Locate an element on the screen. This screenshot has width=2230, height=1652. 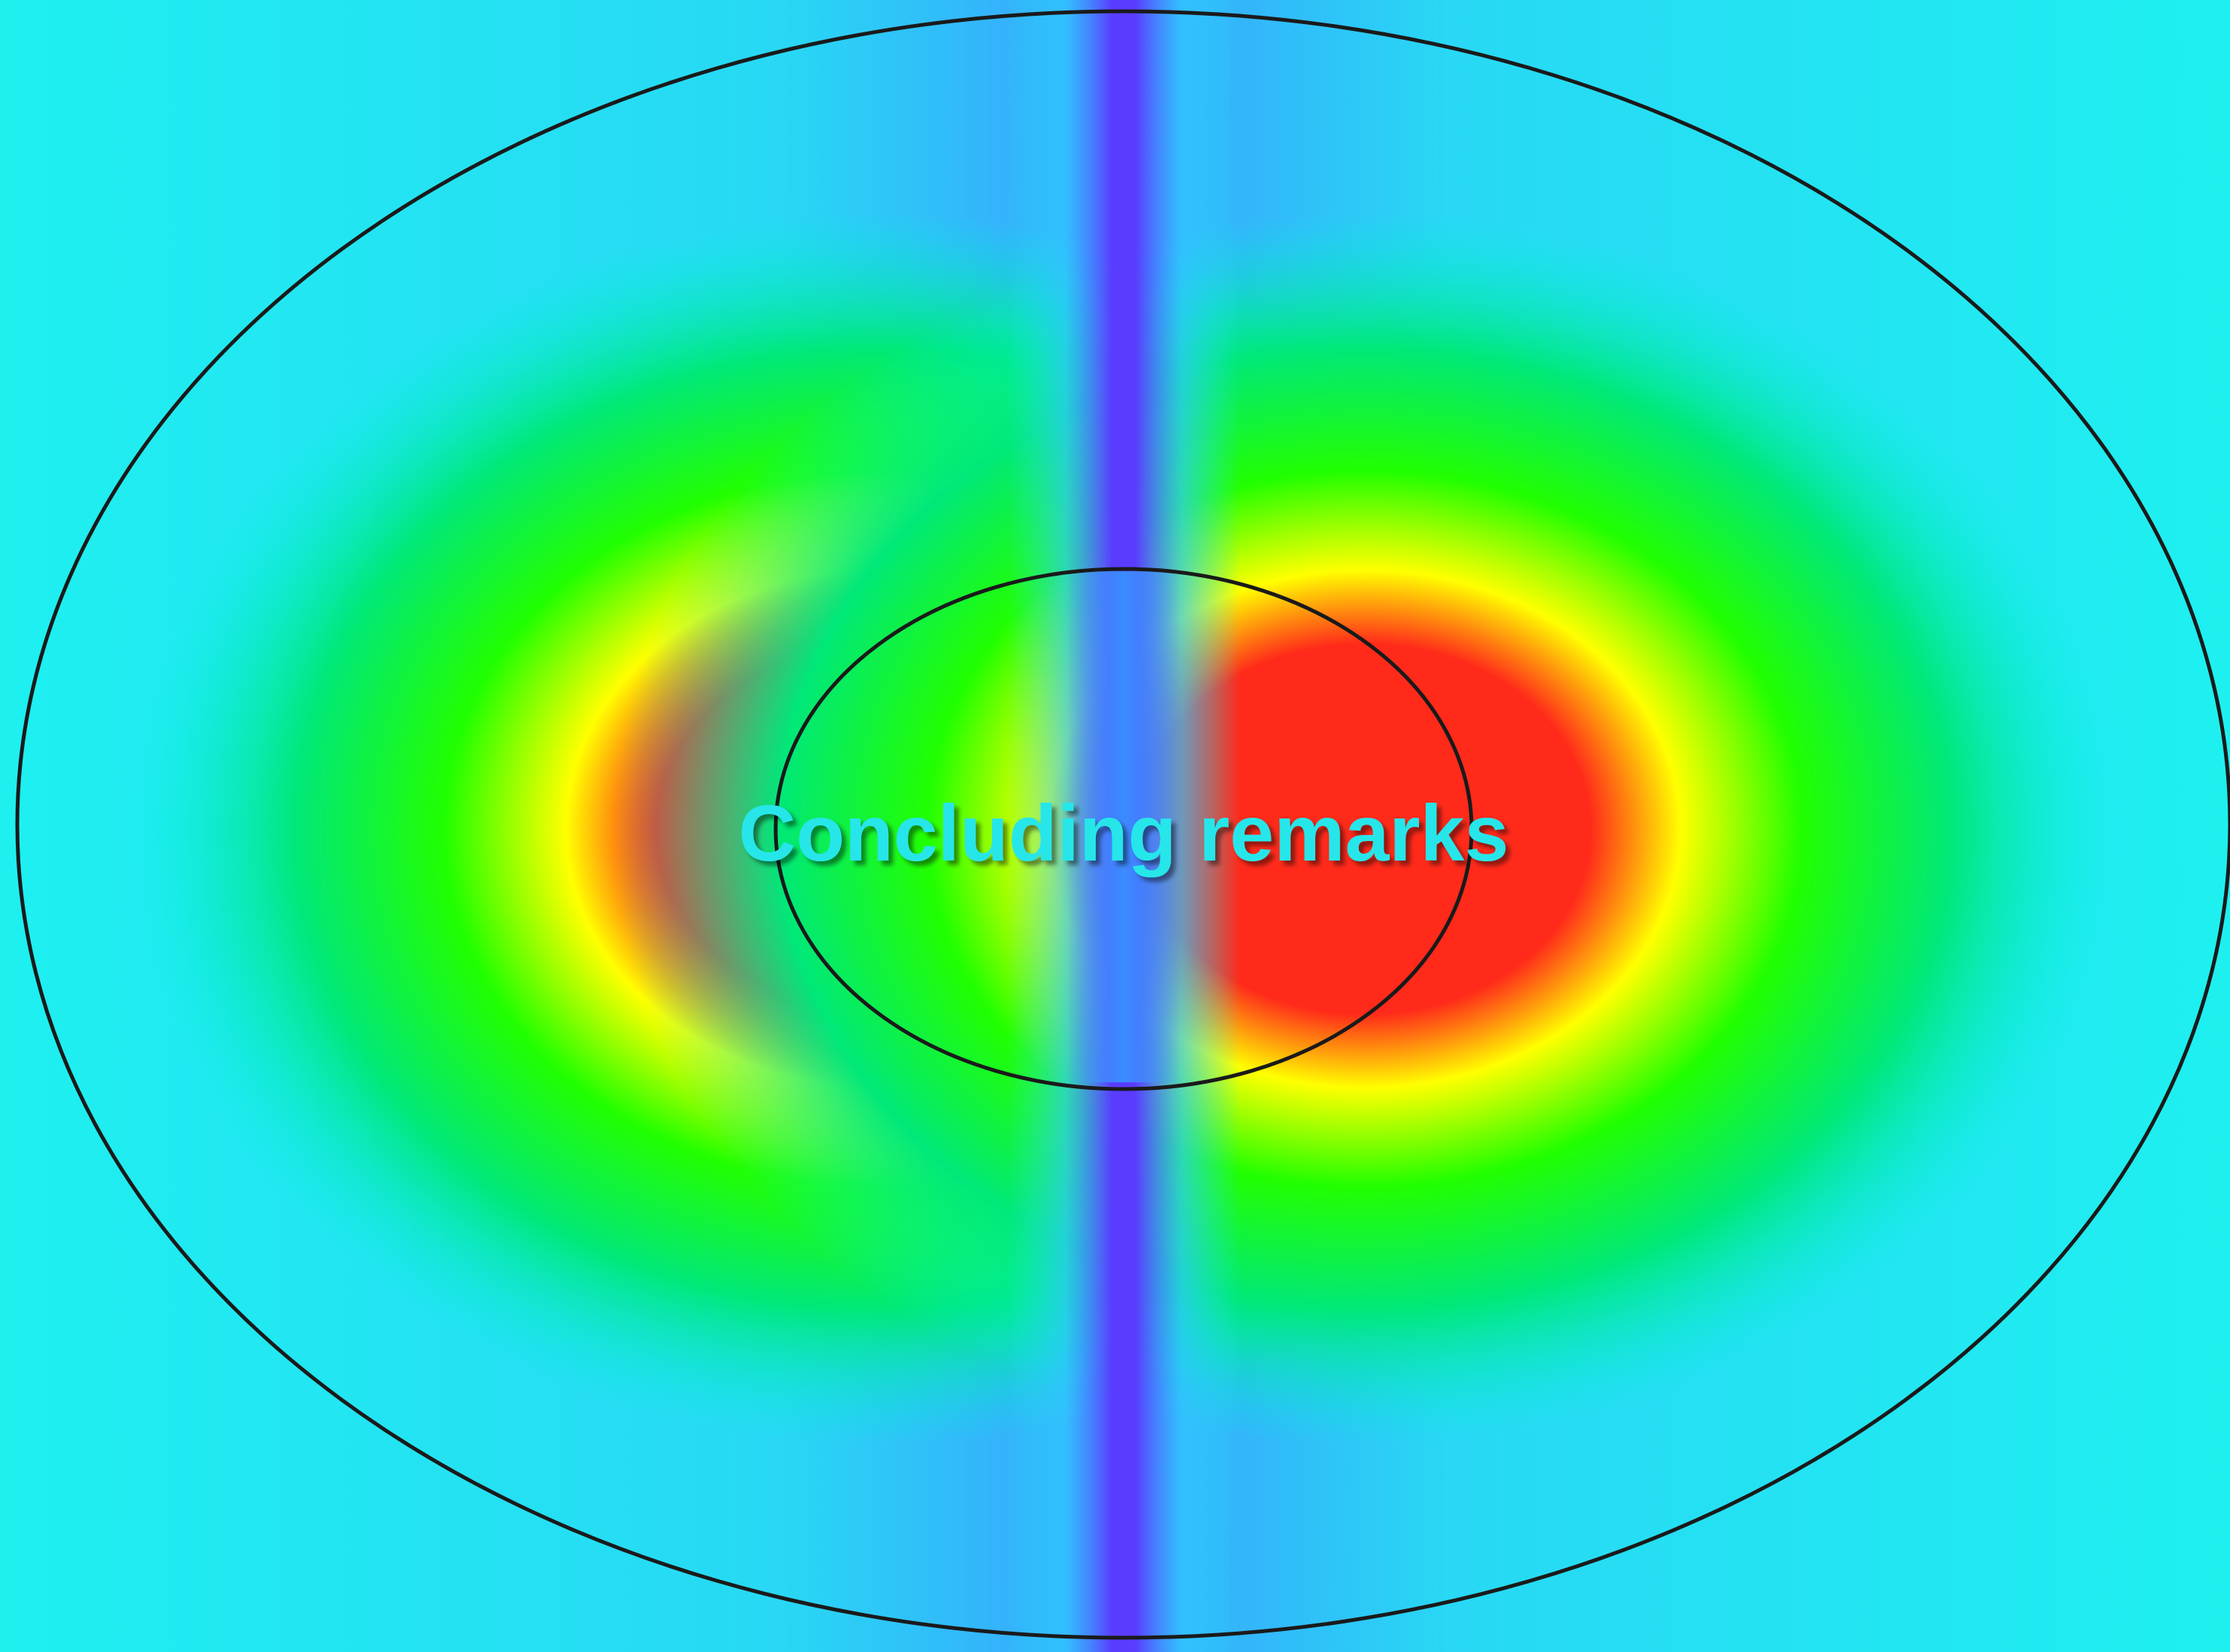
slide-title: Concluding remarks is located at coordinates (1124, 834).